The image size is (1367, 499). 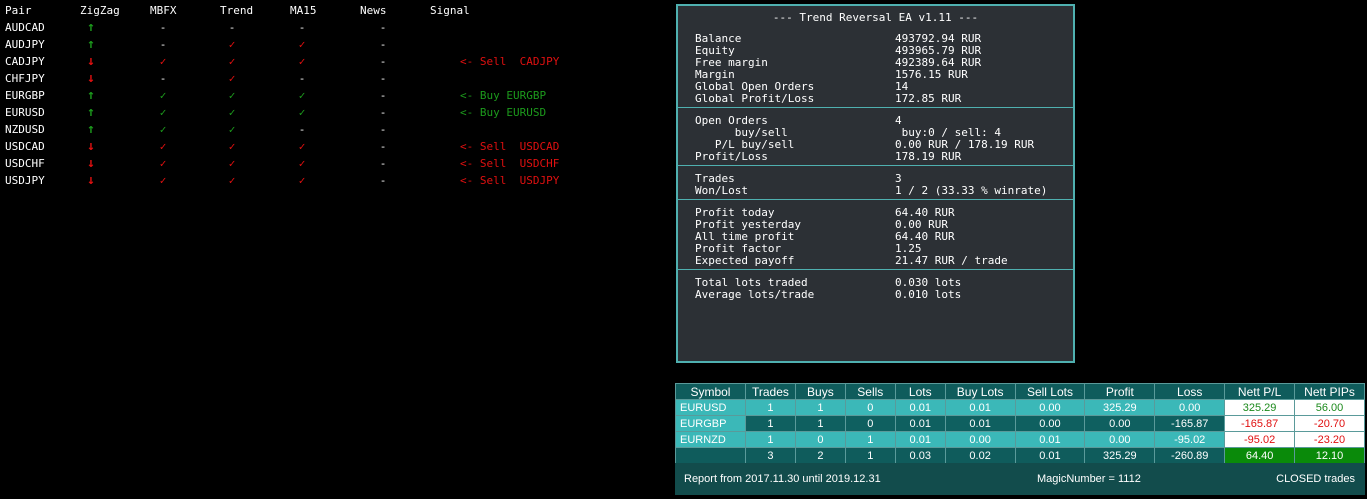 I want to click on pair: CADJPY, so click(x=25, y=61).